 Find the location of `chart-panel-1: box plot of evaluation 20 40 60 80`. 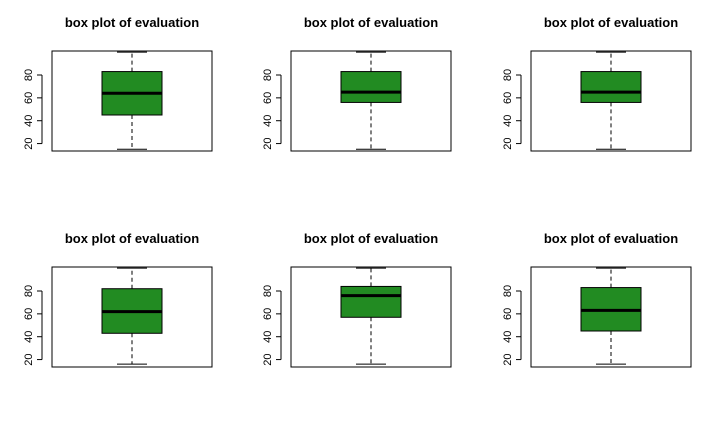

chart-panel-1: box plot of evaluation 20 40 60 80 is located at coordinates (118, 83).